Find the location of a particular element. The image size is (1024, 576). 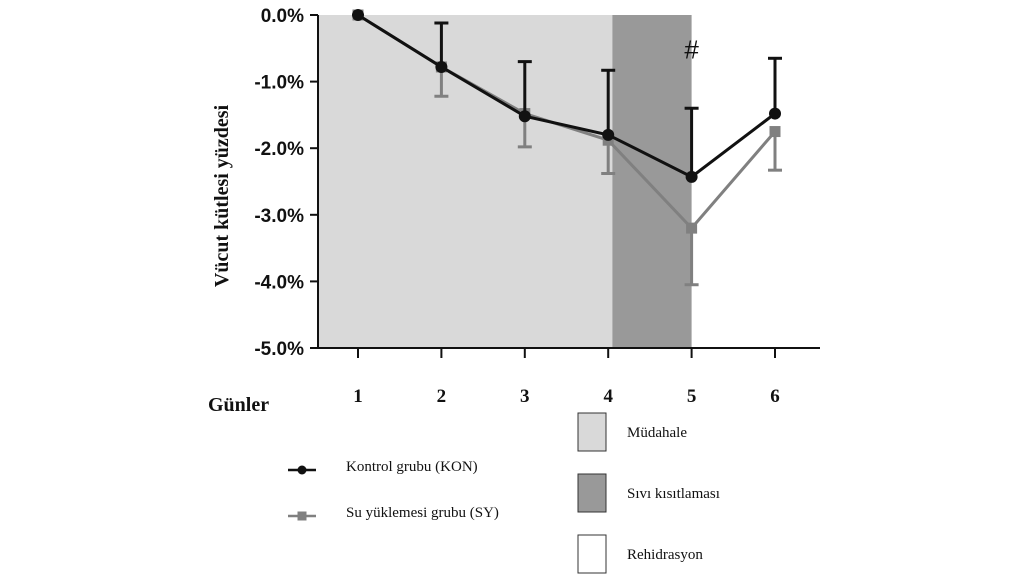

y-tick-label: -4.0% is located at coordinates (279, 282).